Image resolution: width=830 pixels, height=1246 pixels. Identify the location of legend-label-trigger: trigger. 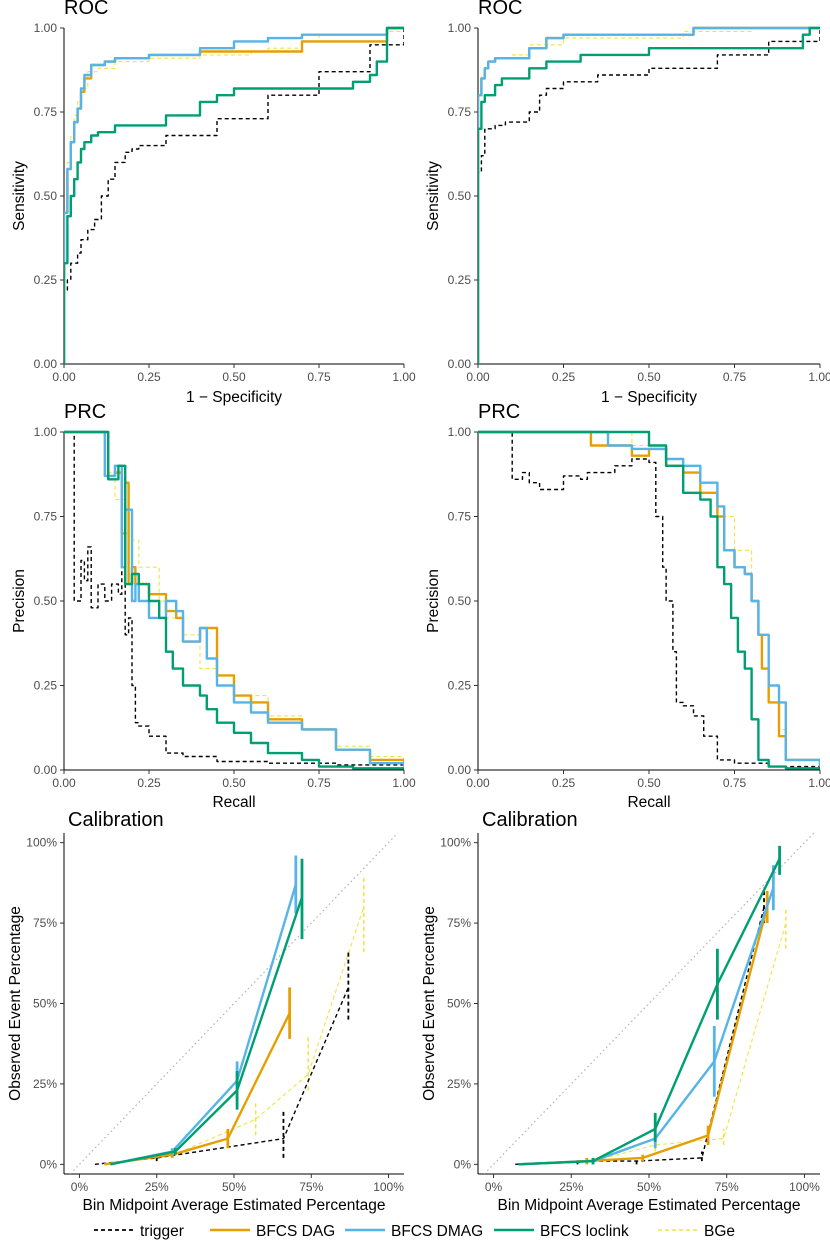
(162, 1231).